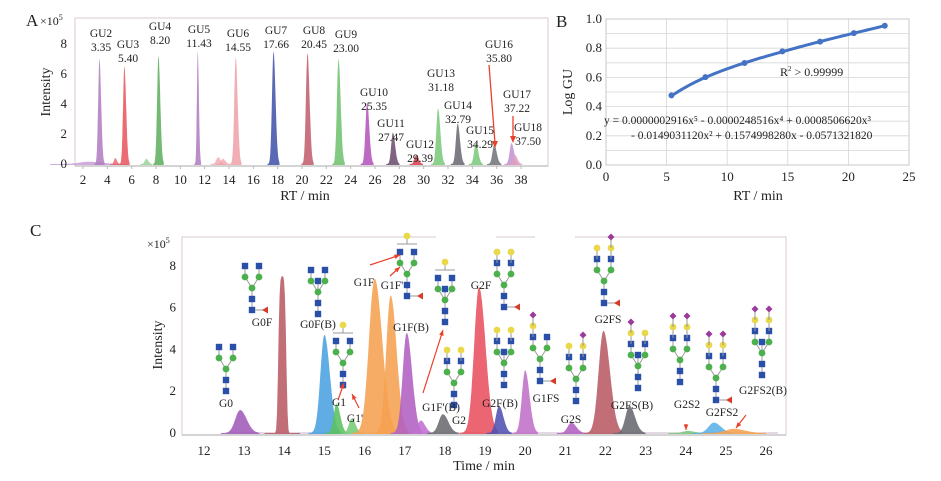  What do you see at coordinates (458, 106) in the screenshot?
I see `peak-label-gu14: GU14` at bounding box center [458, 106].